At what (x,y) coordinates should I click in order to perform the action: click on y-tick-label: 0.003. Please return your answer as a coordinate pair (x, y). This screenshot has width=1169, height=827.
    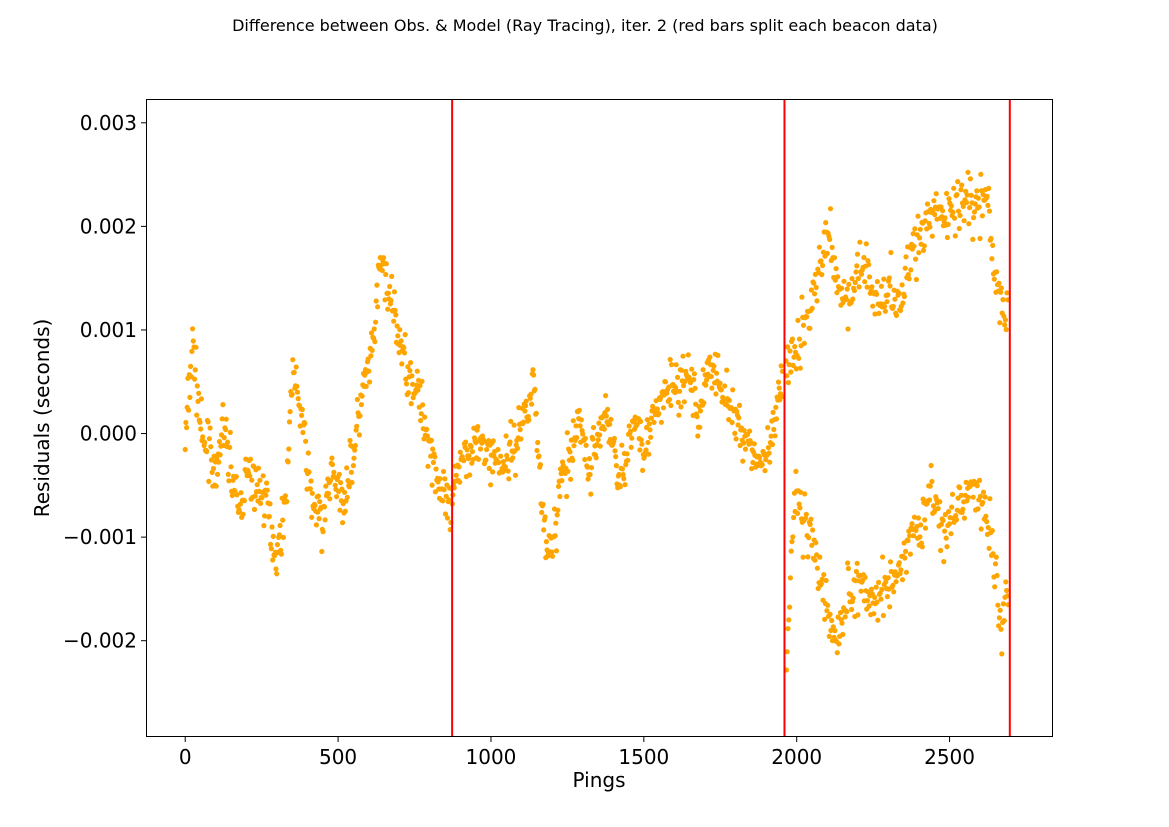
    Looking at the image, I should click on (108, 123).